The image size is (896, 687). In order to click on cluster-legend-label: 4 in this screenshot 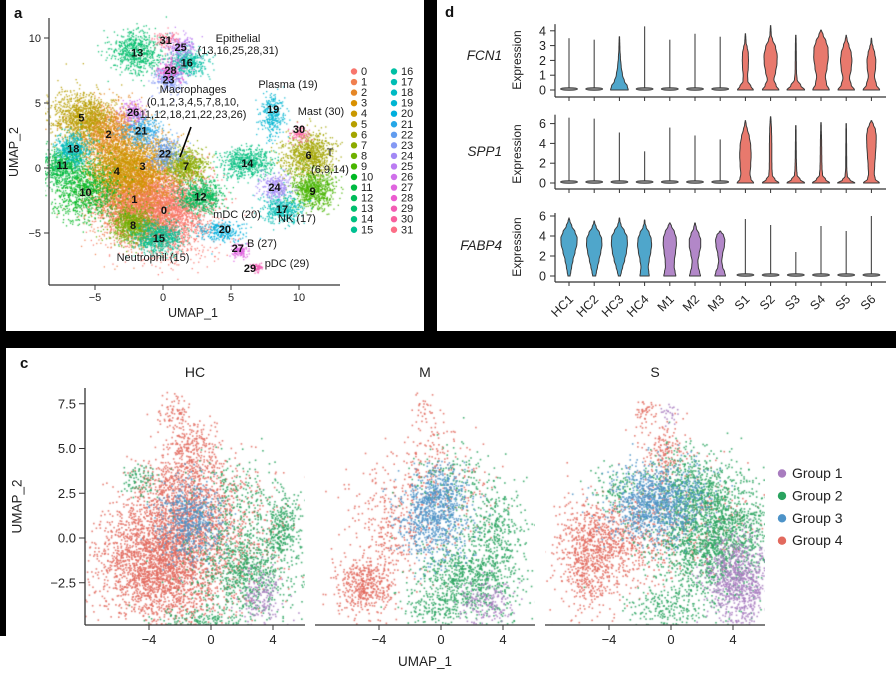, I will do `click(364, 114)`.